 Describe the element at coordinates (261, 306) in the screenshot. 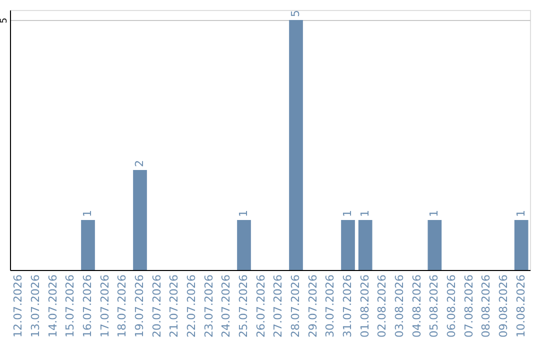

I see `x-tick-label: 26.07.2026` at that location.